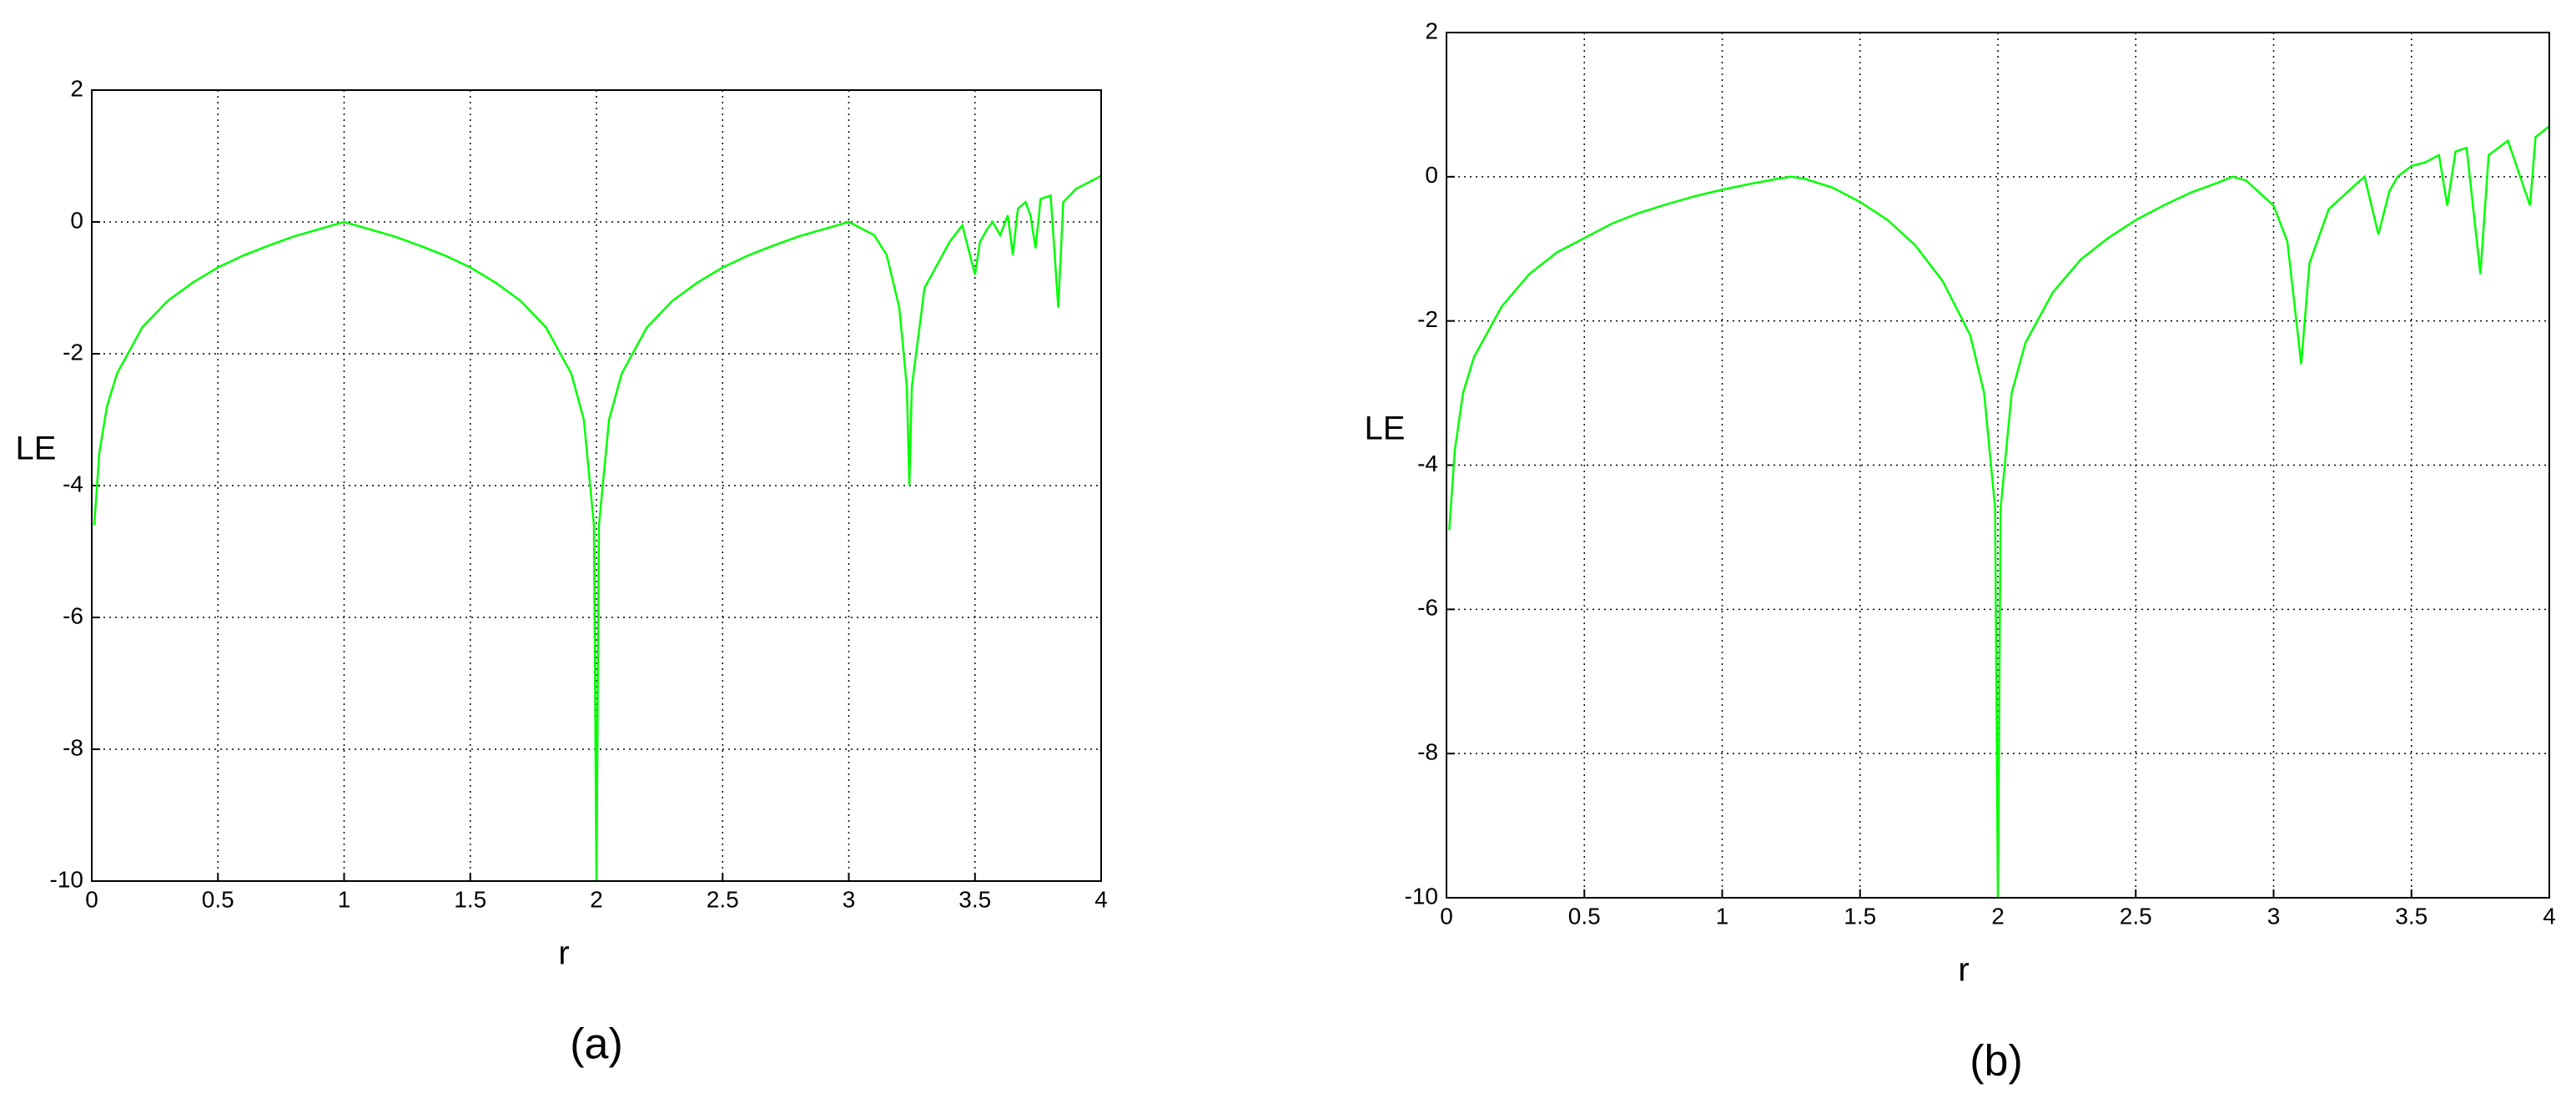 Image resolution: width=2576 pixels, height=1098 pixels. Describe the element at coordinates (1996, 1061) in the screenshot. I see `panel-label: (b)` at that location.